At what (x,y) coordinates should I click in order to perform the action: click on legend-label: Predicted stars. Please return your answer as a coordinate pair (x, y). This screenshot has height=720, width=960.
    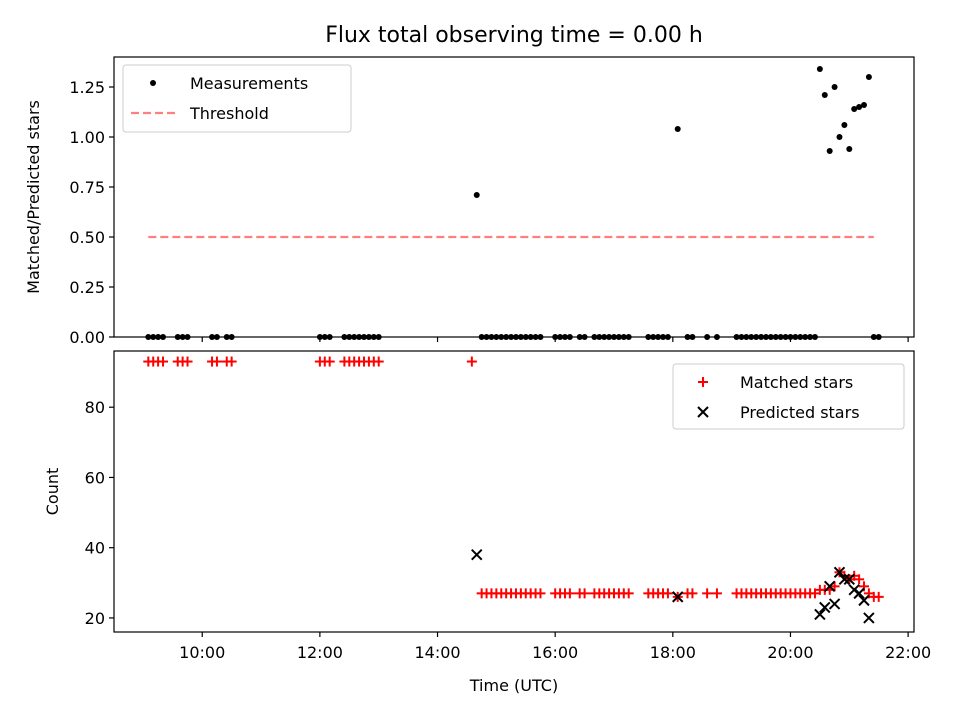
    Looking at the image, I should click on (800, 412).